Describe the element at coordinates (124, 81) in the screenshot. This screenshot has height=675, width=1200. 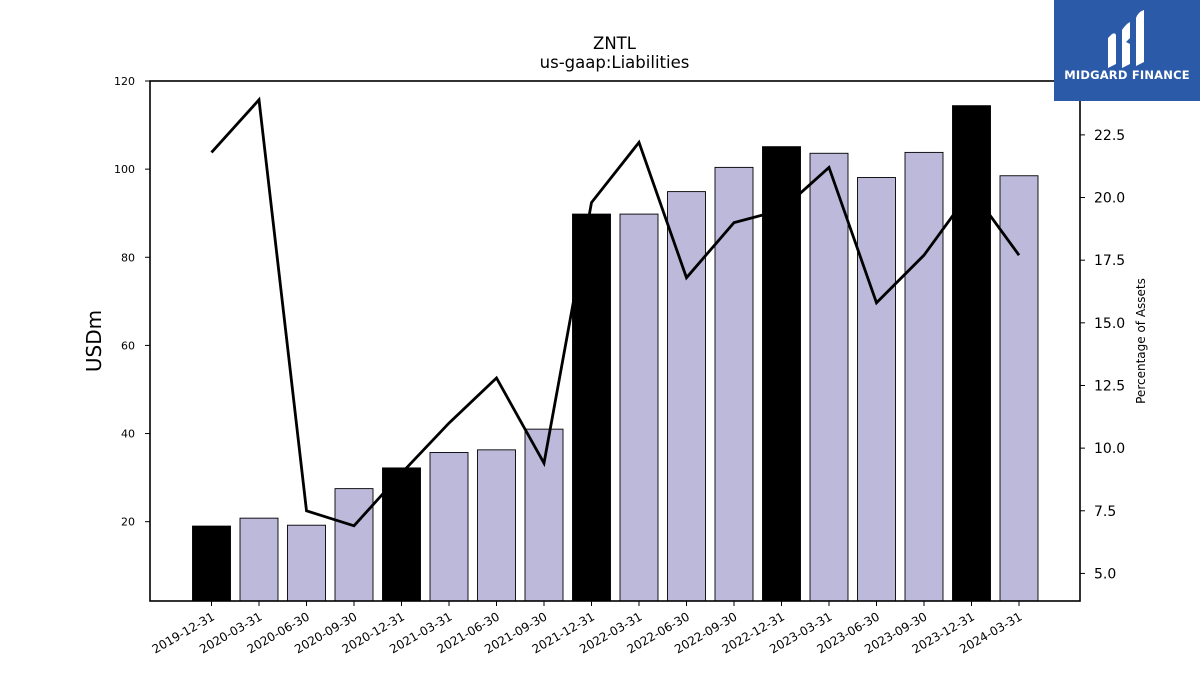
I see `y-tick-label: 120` at that location.